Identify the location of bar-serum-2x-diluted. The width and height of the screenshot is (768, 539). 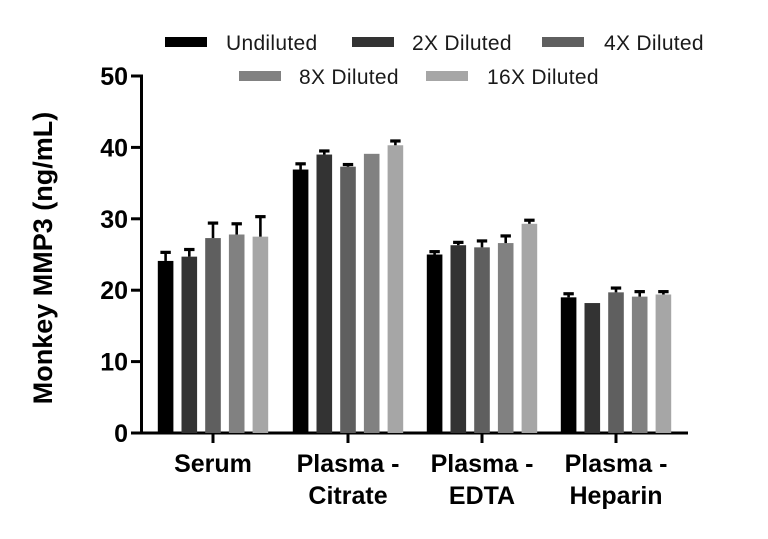
(189, 344).